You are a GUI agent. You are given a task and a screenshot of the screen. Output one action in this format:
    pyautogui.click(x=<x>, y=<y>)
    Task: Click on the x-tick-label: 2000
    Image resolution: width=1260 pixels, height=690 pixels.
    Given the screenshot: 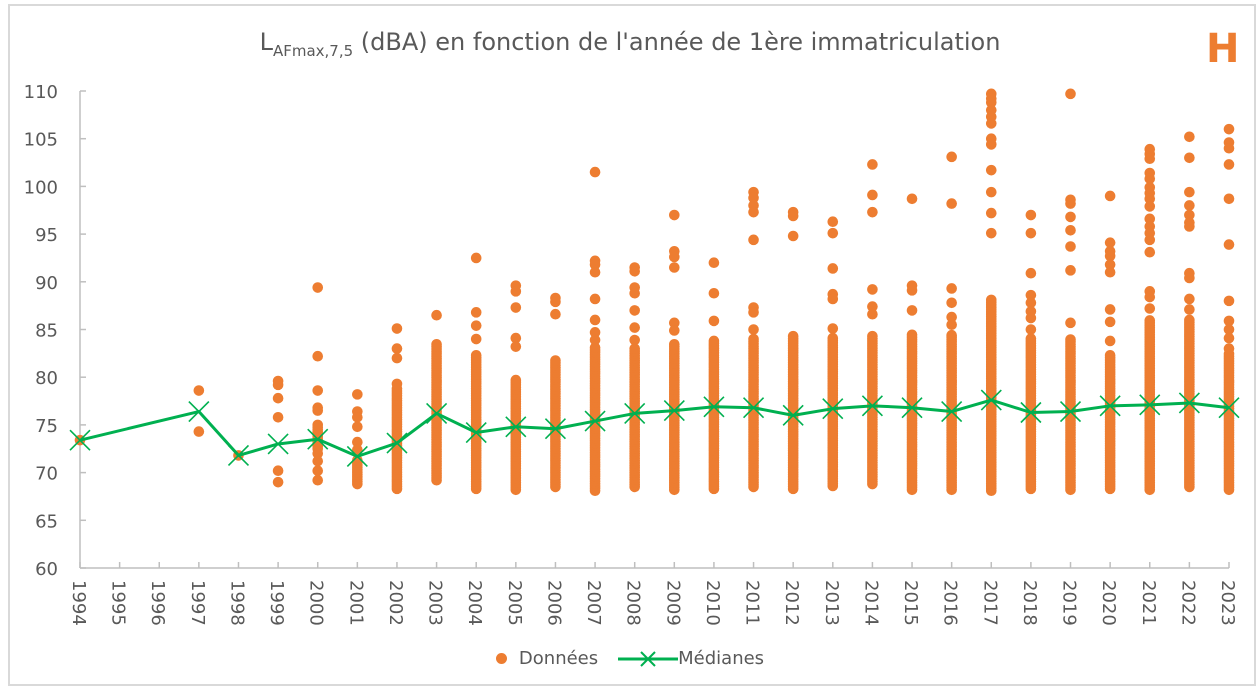 What is the action you would take?
    pyautogui.click(x=316, y=603)
    